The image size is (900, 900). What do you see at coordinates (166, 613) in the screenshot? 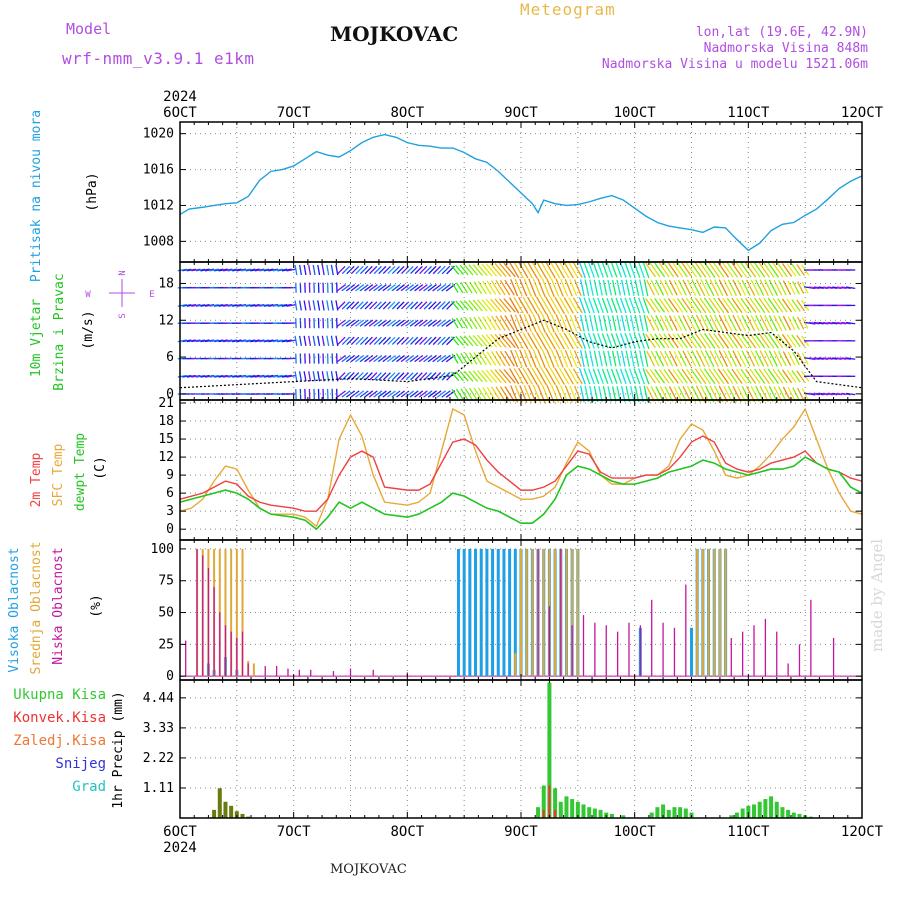
I see `y-tick-label: 50` at bounding box center [166, 613].